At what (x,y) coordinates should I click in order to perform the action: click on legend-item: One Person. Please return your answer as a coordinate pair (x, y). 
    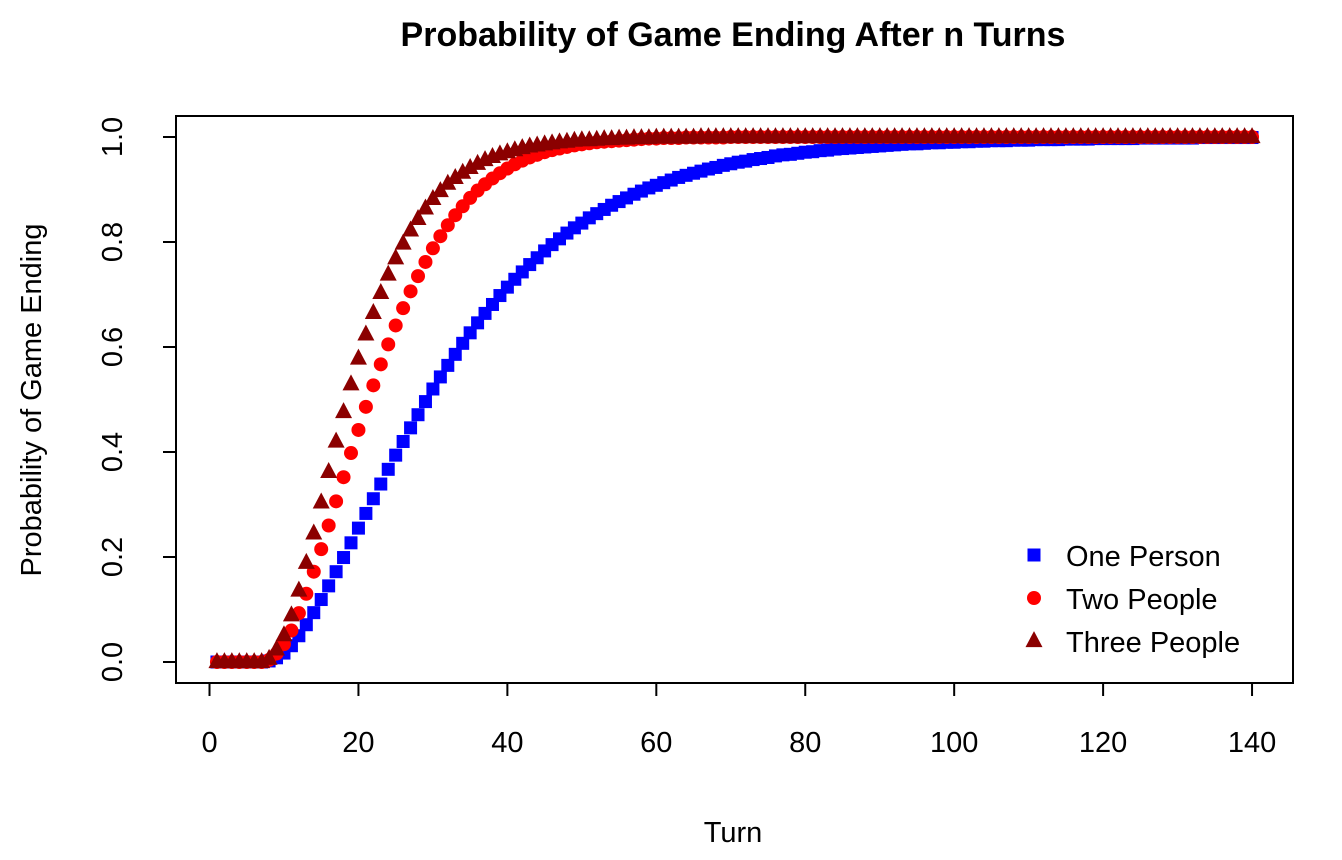
    Looking at the image, I should click on (1124, 557).